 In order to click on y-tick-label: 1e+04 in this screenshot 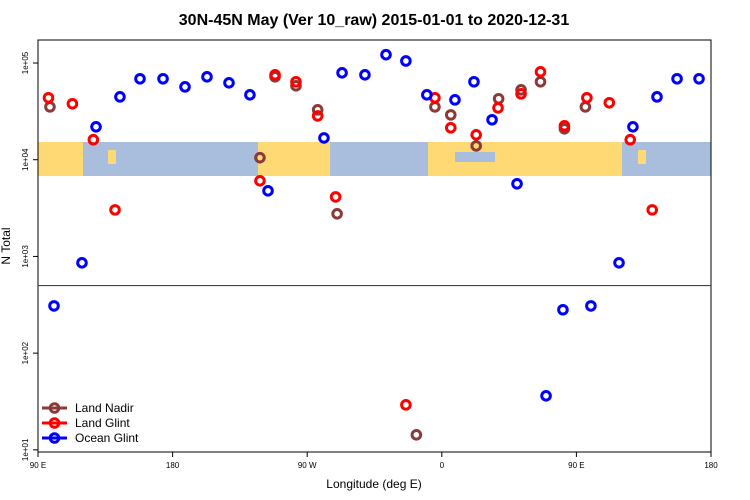, I will do `click(25, 159)`.